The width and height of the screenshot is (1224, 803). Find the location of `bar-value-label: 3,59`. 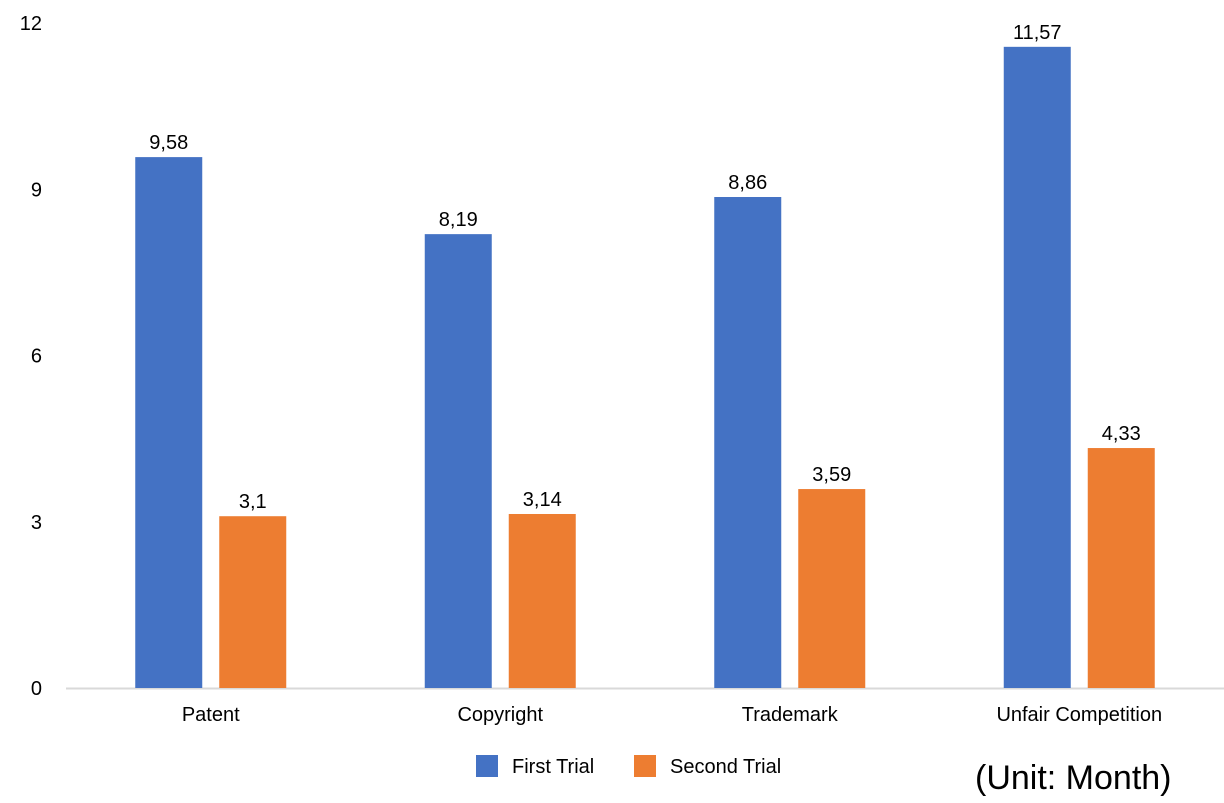

bar-value-label: 3,59 is located at coordinates (831, 475).